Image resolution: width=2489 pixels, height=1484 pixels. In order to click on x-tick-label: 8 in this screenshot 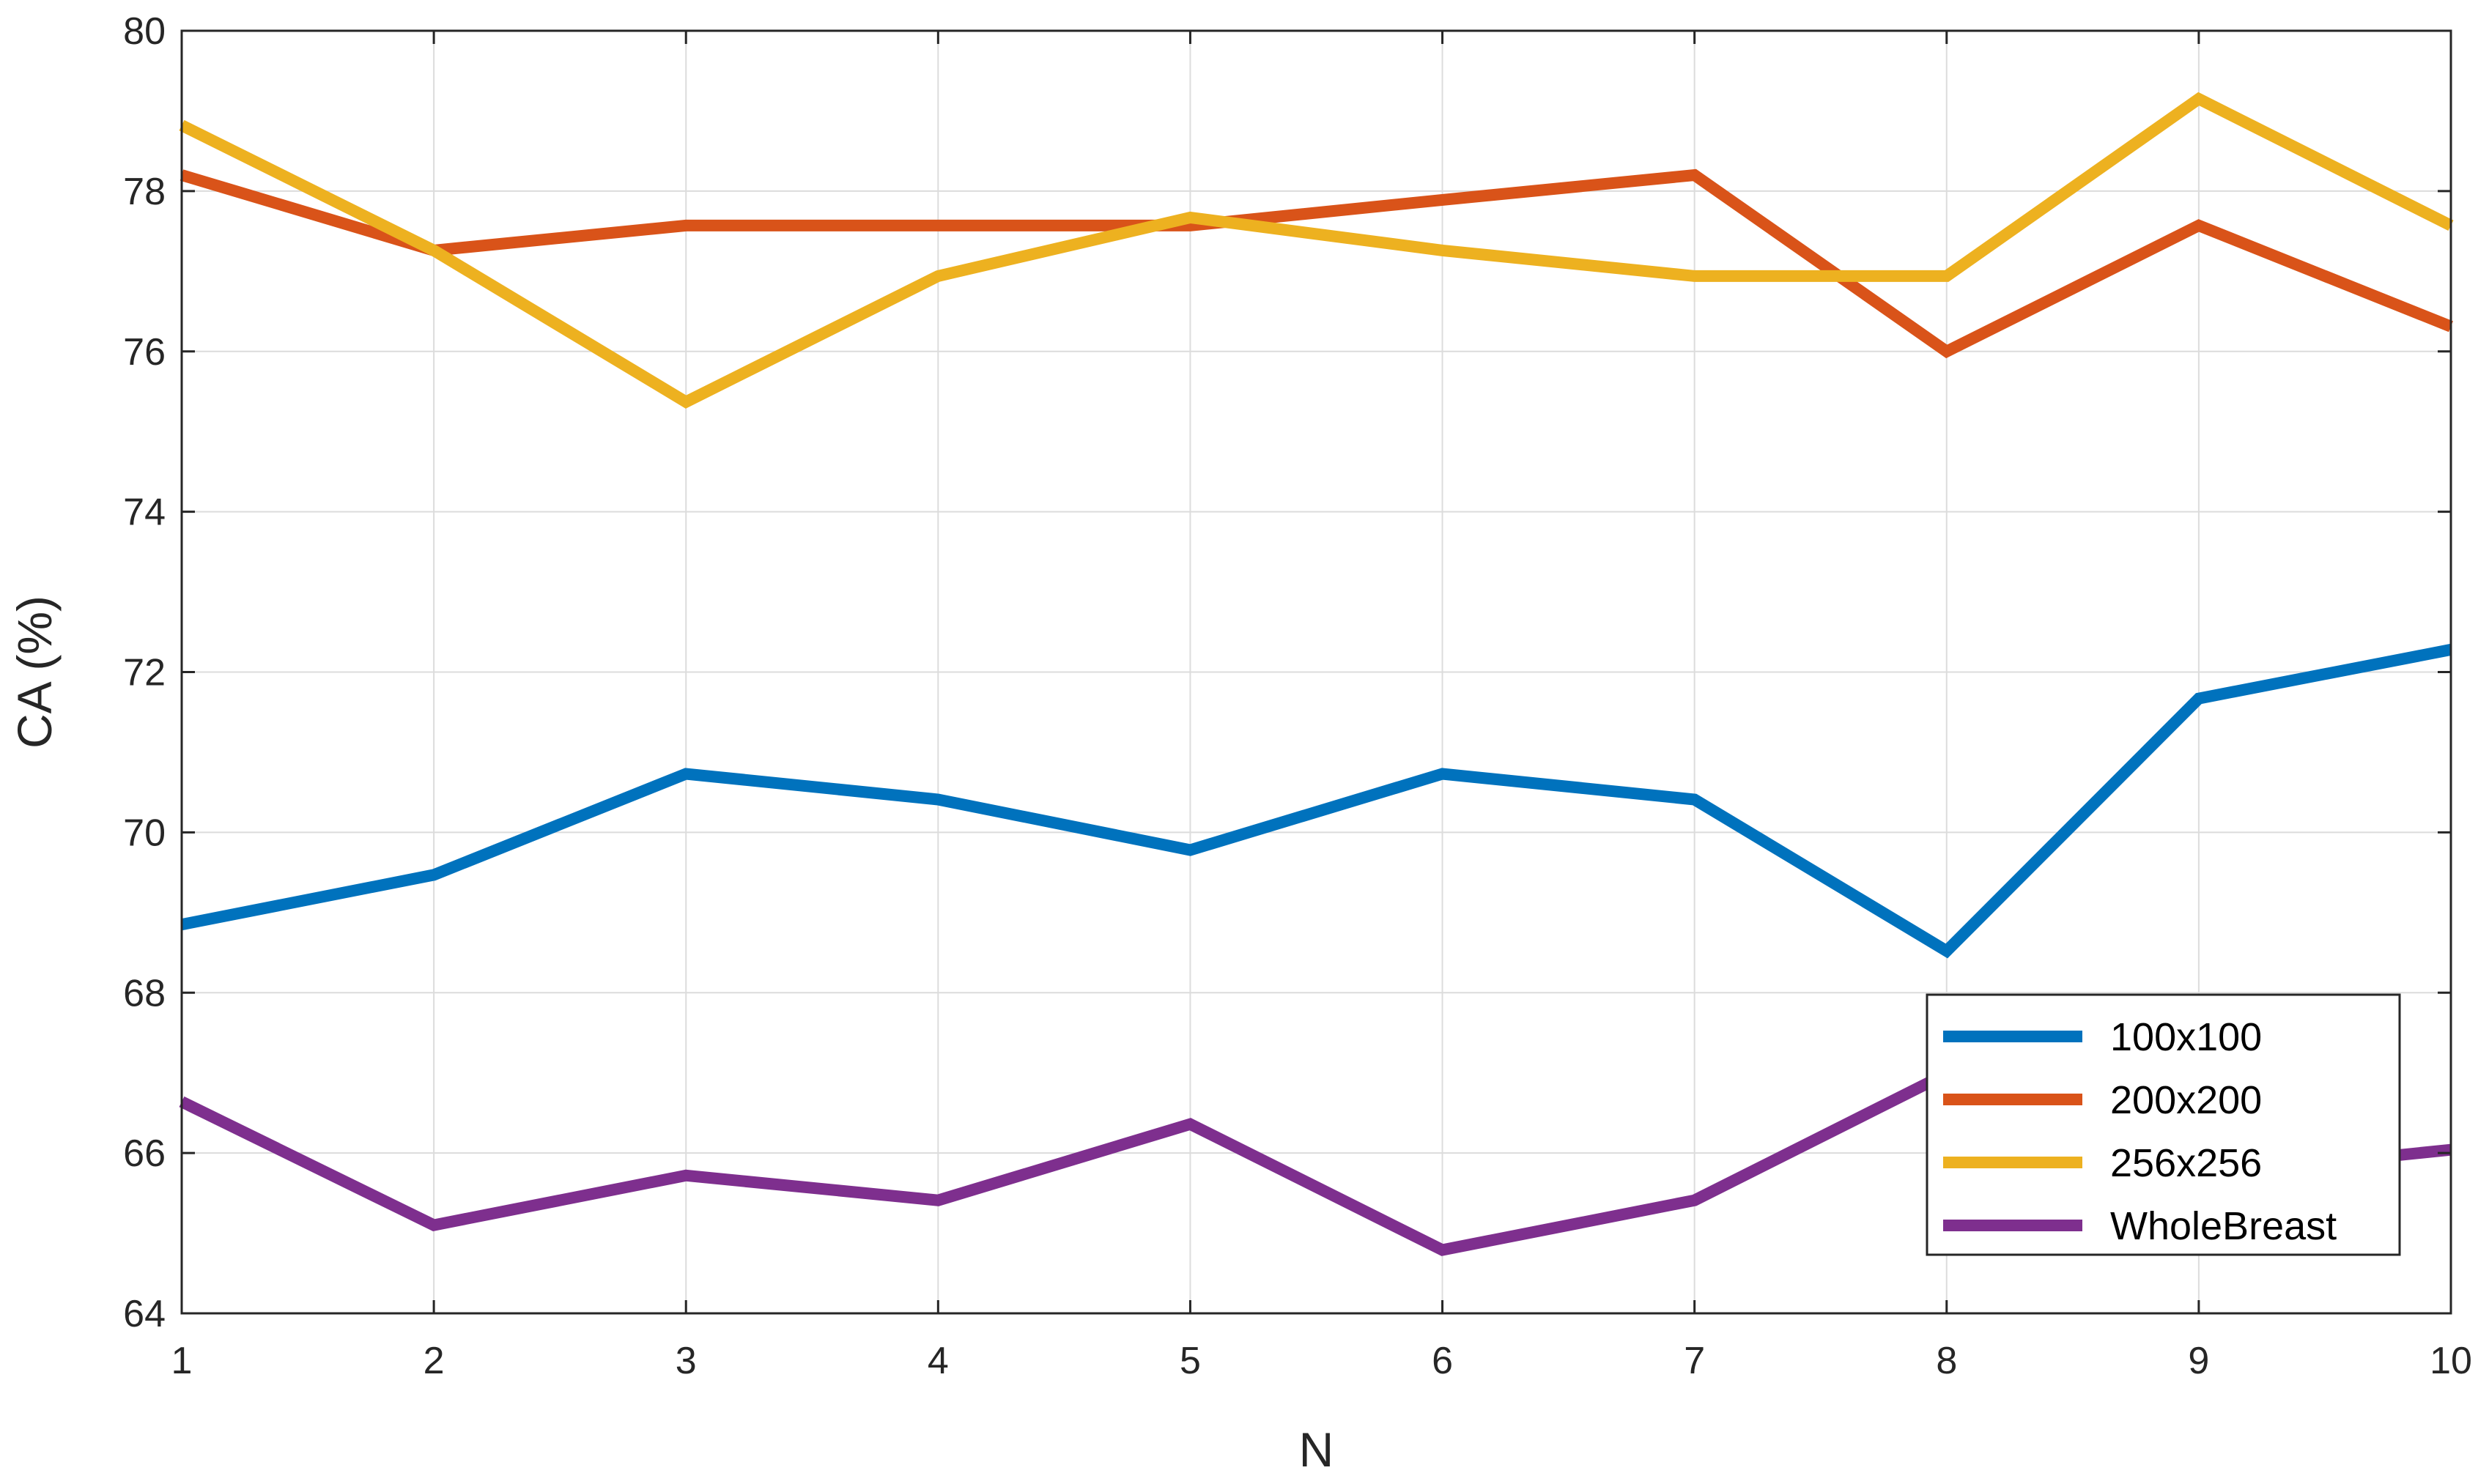, I will do `click(1947, 1361)`.